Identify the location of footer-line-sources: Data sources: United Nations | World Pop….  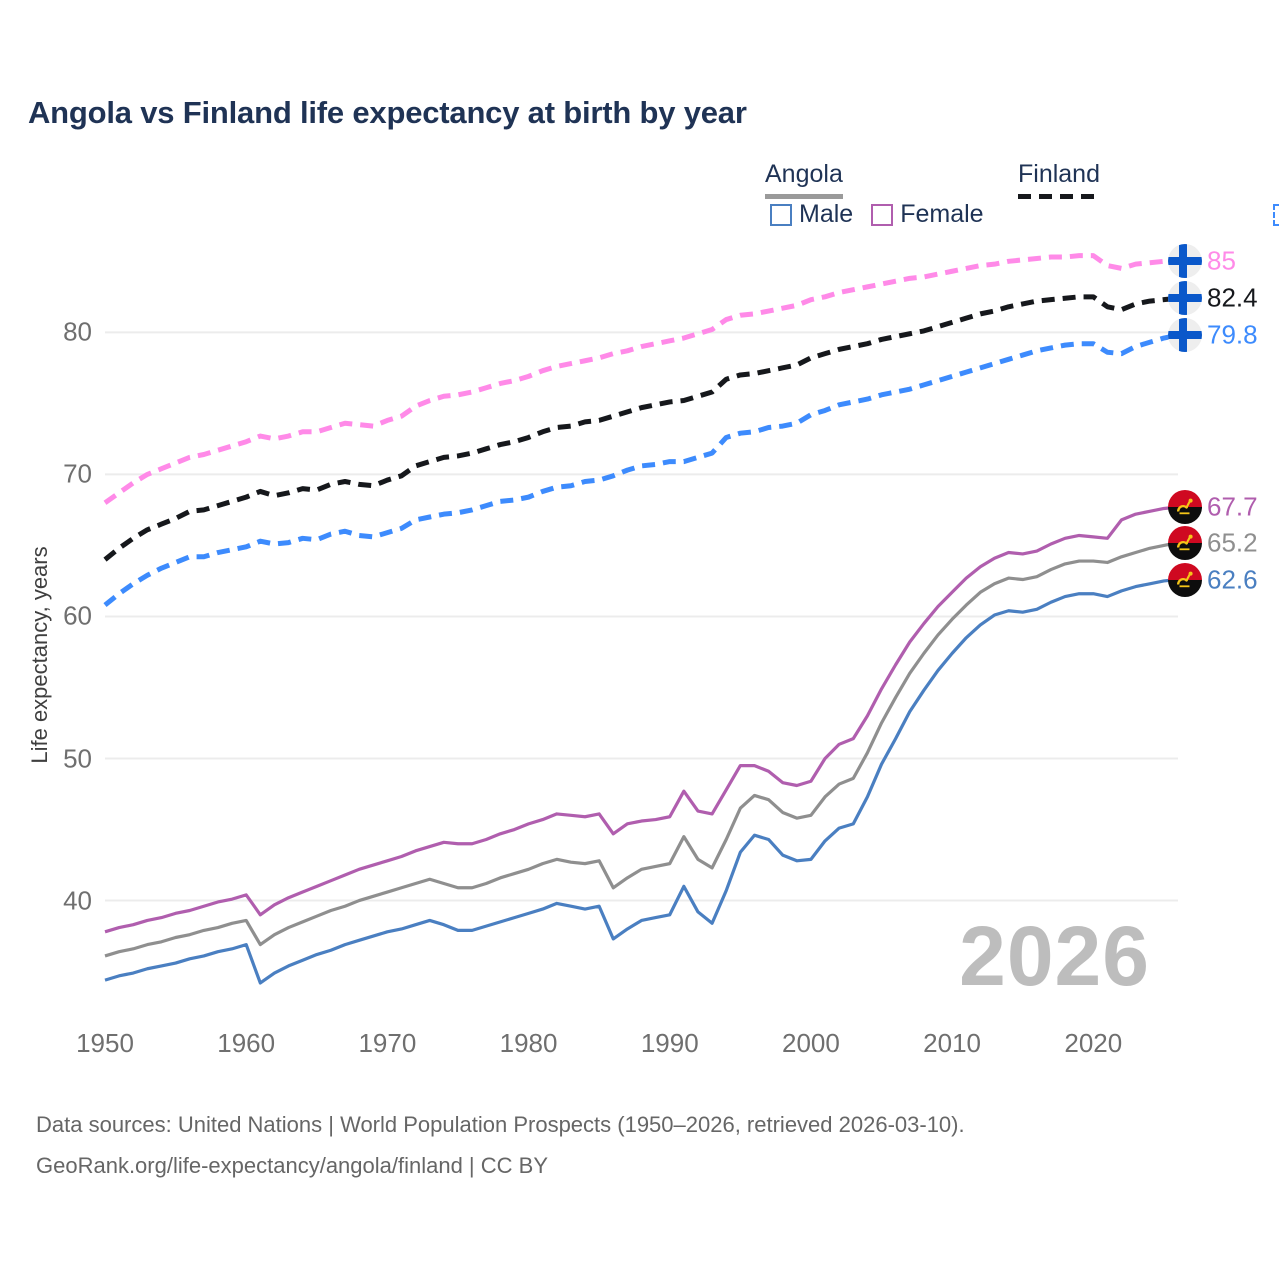
(500, 1124).